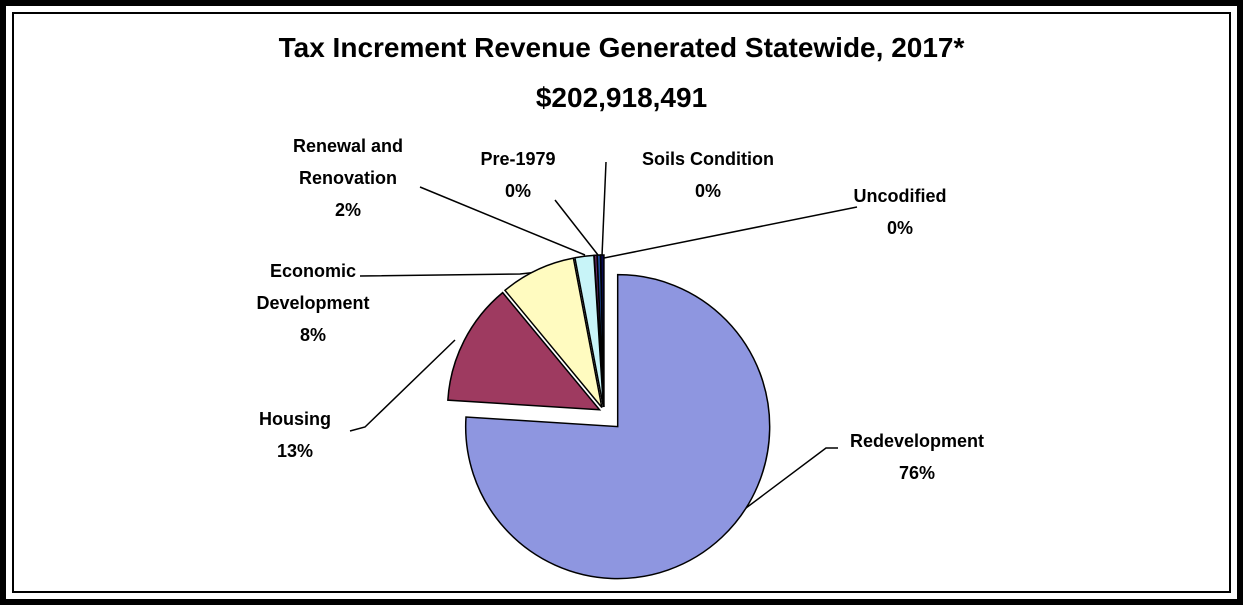  Describe the element at coordinates (917, 441) in the screenshot. I see `slice-label: Redevelopment` at that location.